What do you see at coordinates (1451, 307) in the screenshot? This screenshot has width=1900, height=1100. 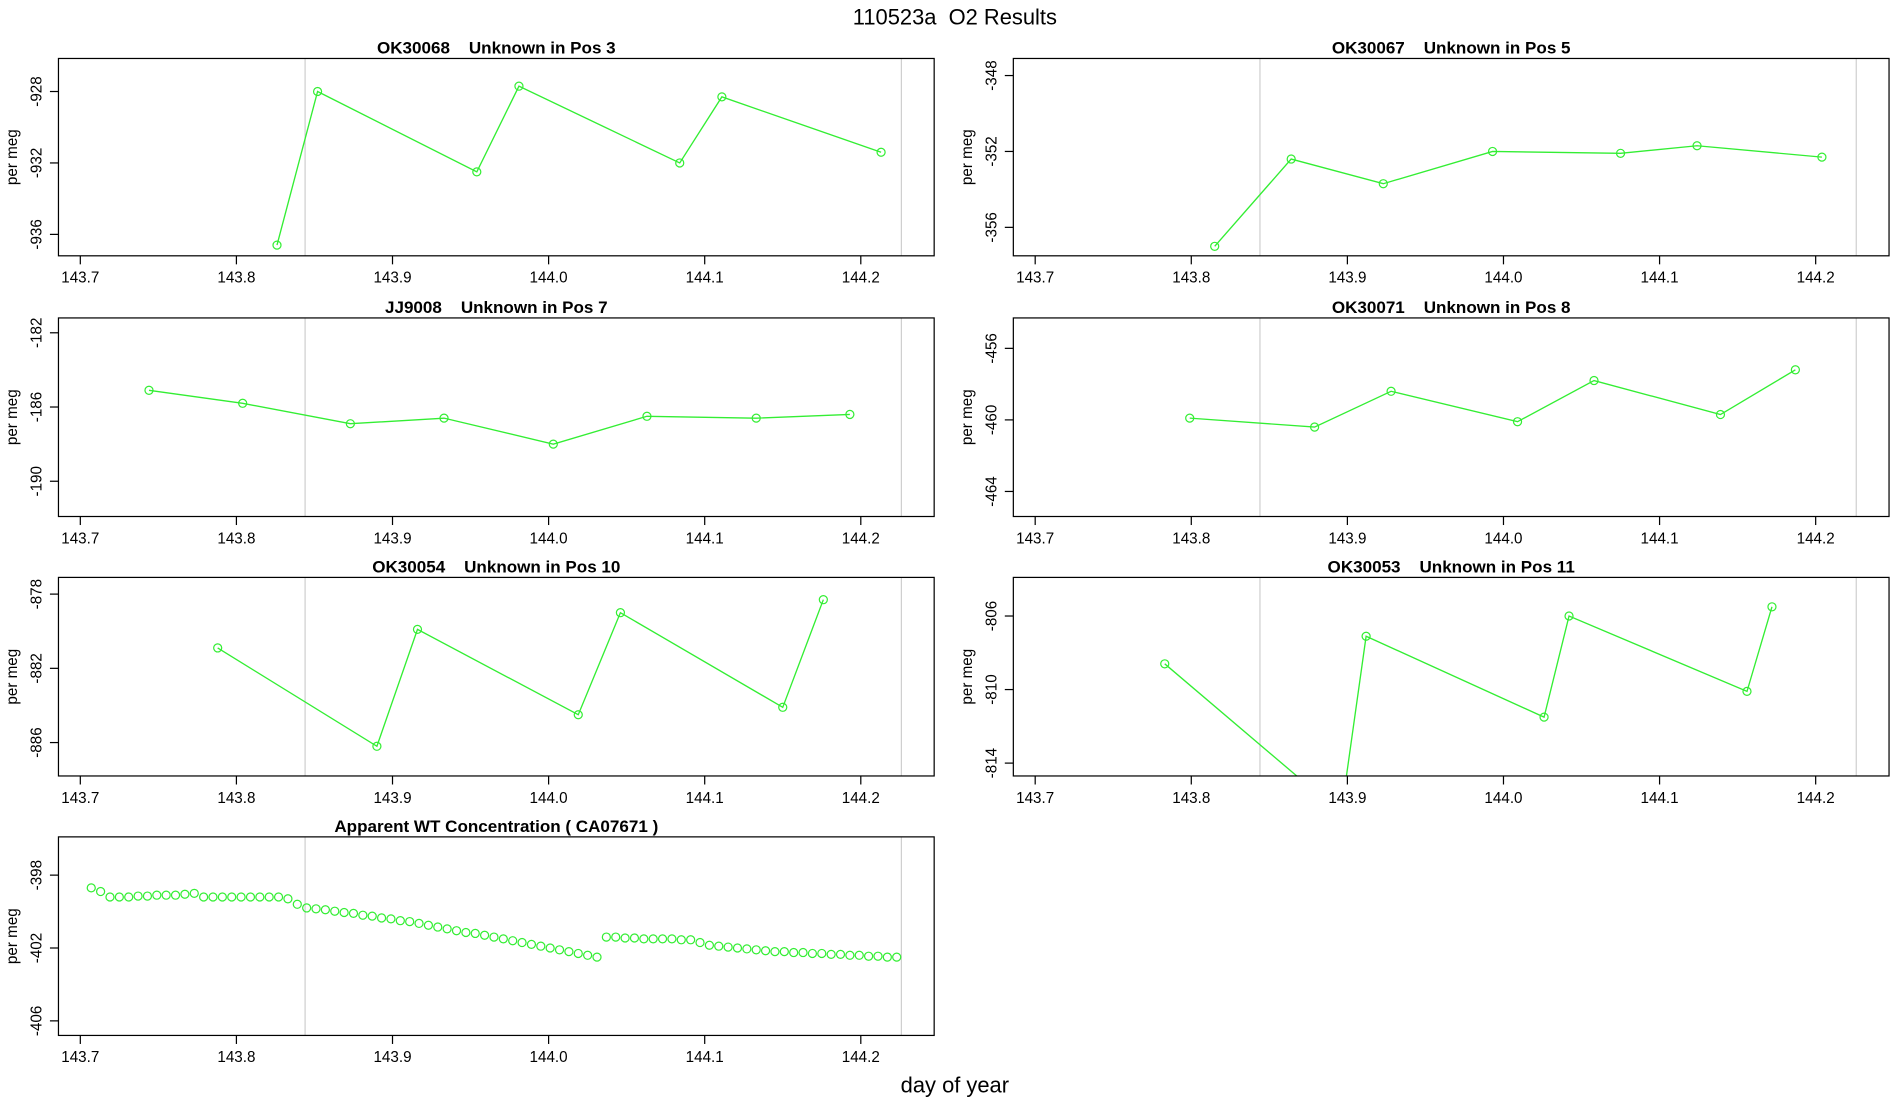 I see `panel-title: OK30071 Unknown in Pos 8` at bounding box center [1451, 307].